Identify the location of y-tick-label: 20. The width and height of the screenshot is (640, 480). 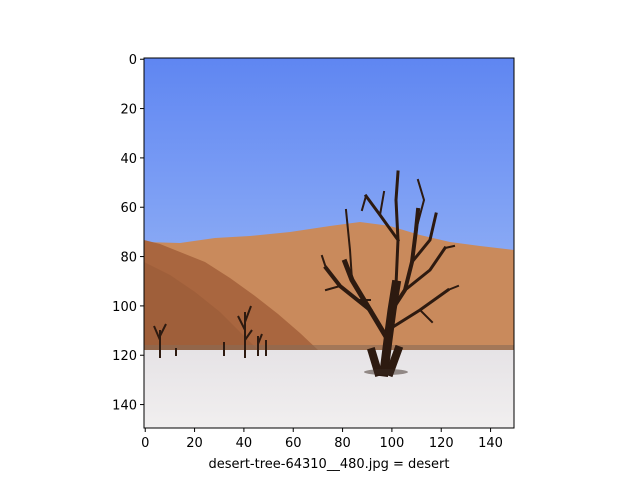
(128, 110).